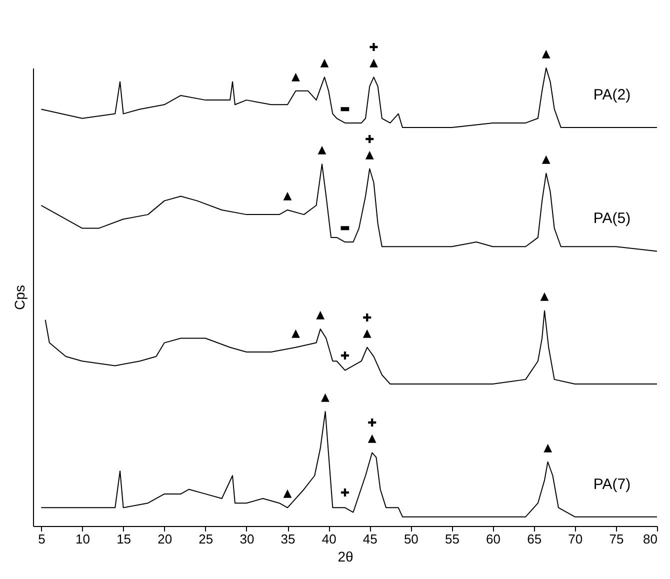 This screenshot has height=579, width=670. I want to click on x-tick-label: 35, so click(288, 539).